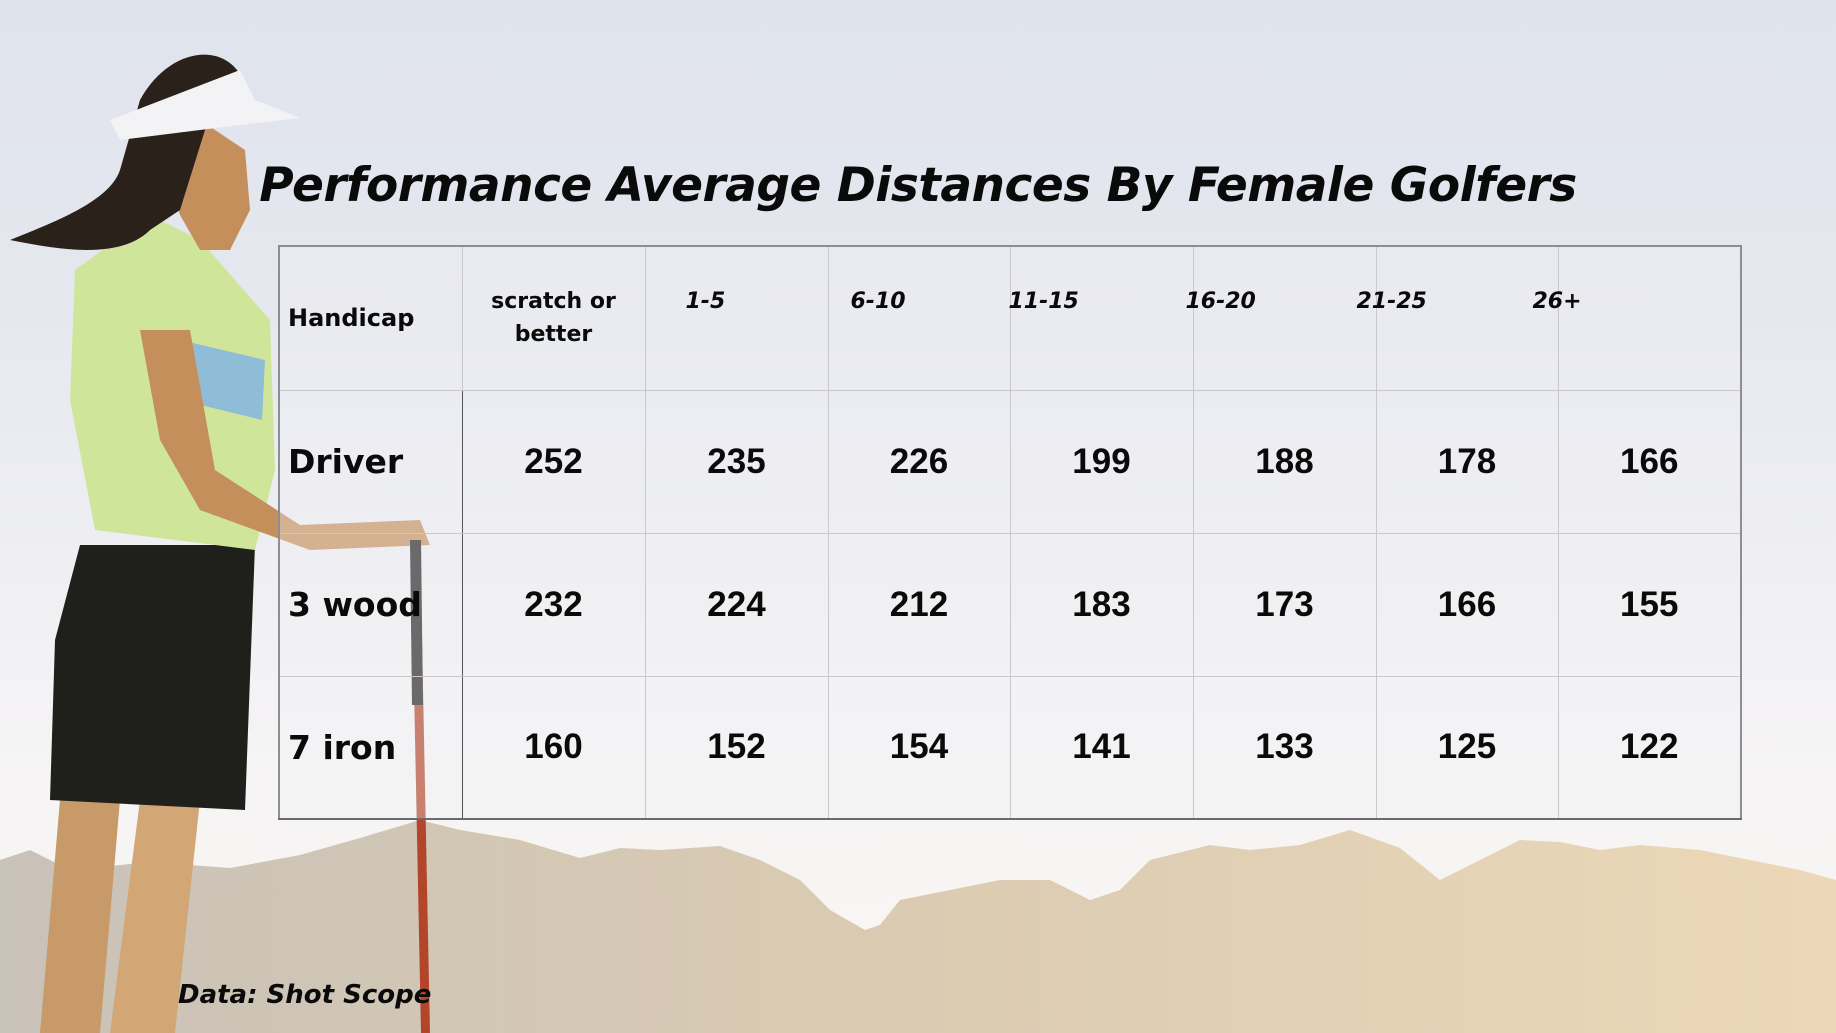 The width and height of the screenshot is (1836, 1033). Describe the element at coordinates (736, 461) in the screenshot. I see `table-cell: 235` at that location.